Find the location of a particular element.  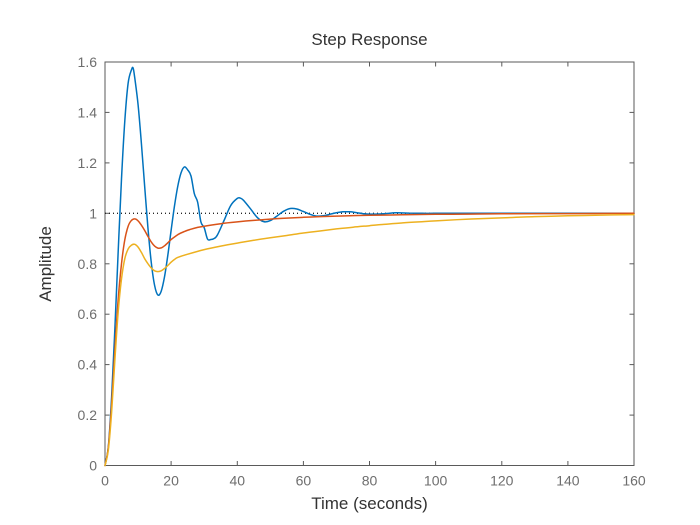

chart-title: Step Response is located at coordinates (369, 39).